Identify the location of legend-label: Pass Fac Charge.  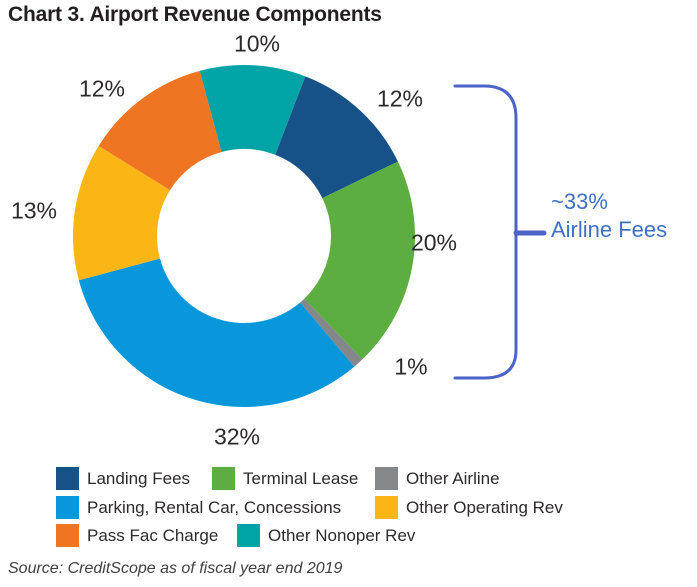
(153, 535).